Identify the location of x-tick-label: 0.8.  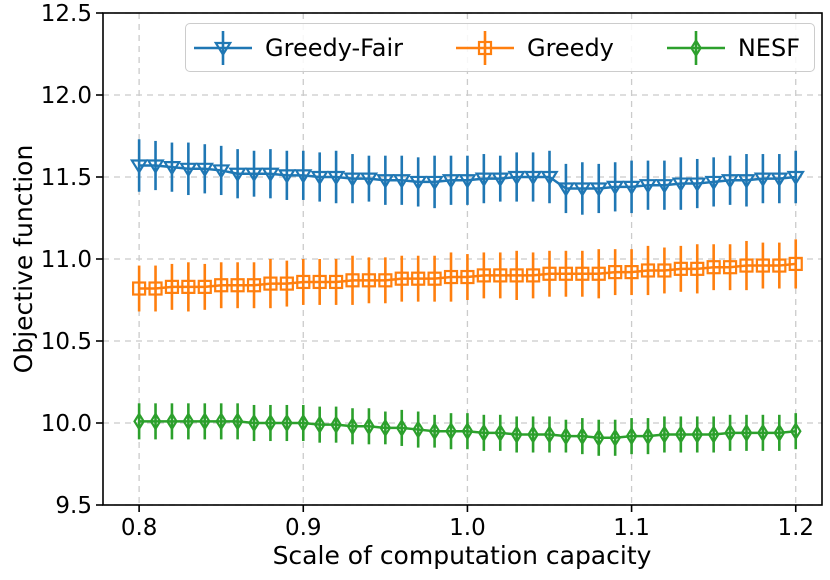
(139, 528).